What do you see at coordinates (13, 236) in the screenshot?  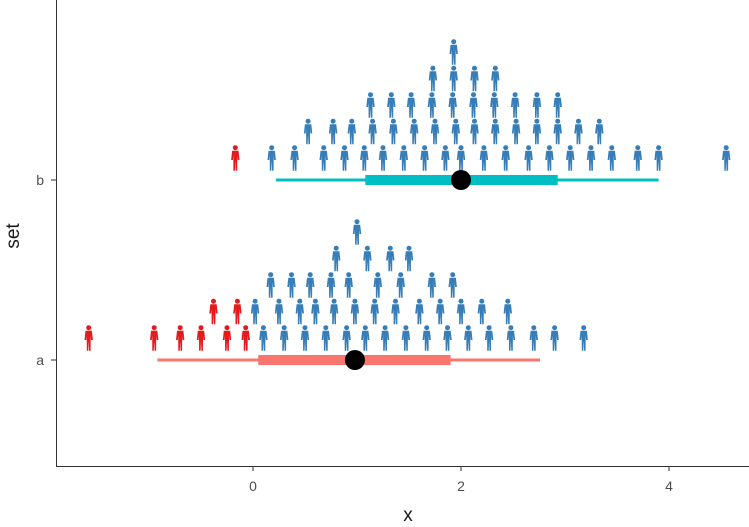 I see `y-axis-title: set` at bounding box center [13, 236].